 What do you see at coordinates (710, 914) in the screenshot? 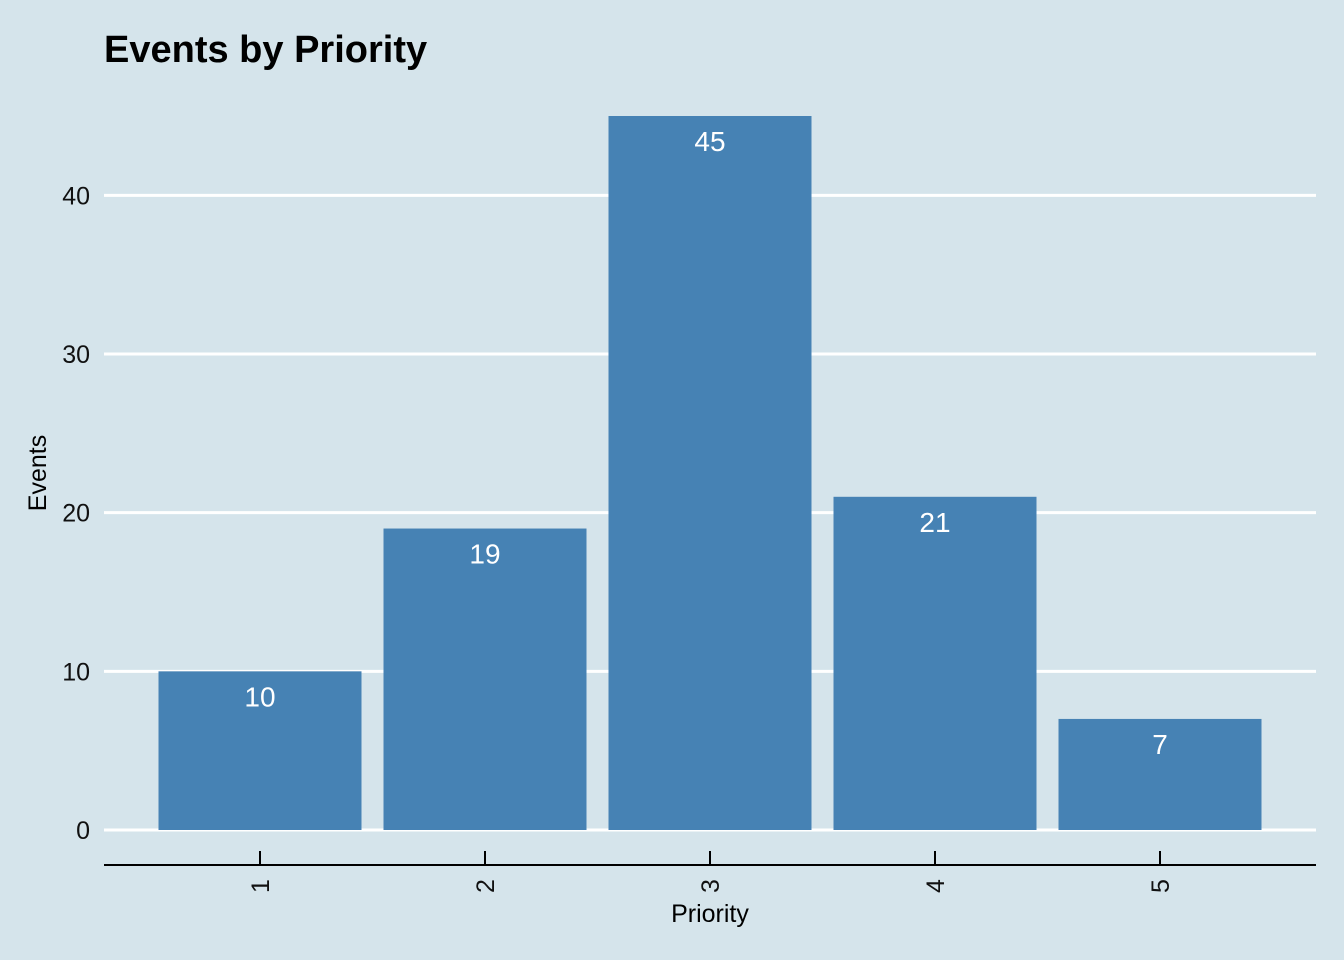
I see `x-axis-label: Priority` at bounding box center [710, 914].